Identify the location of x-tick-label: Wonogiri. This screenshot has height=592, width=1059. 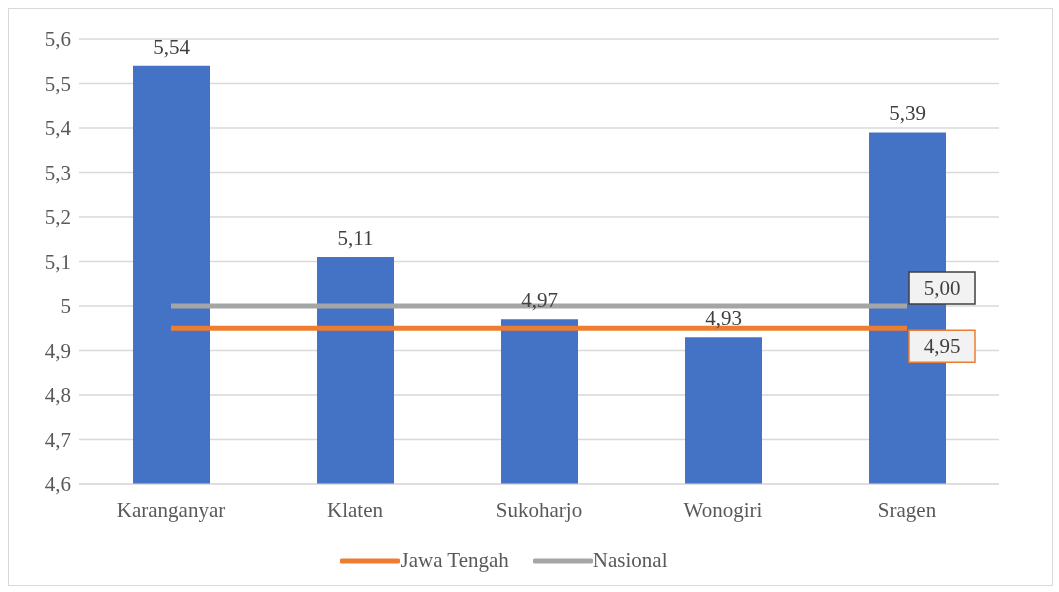
(723, 509).